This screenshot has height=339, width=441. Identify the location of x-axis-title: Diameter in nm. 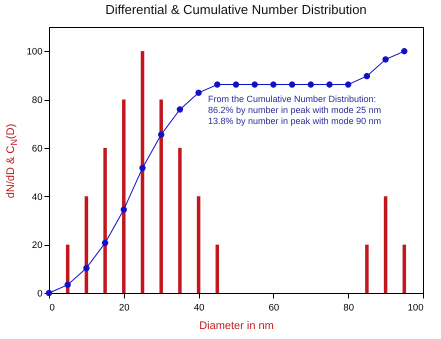
(236, 326).